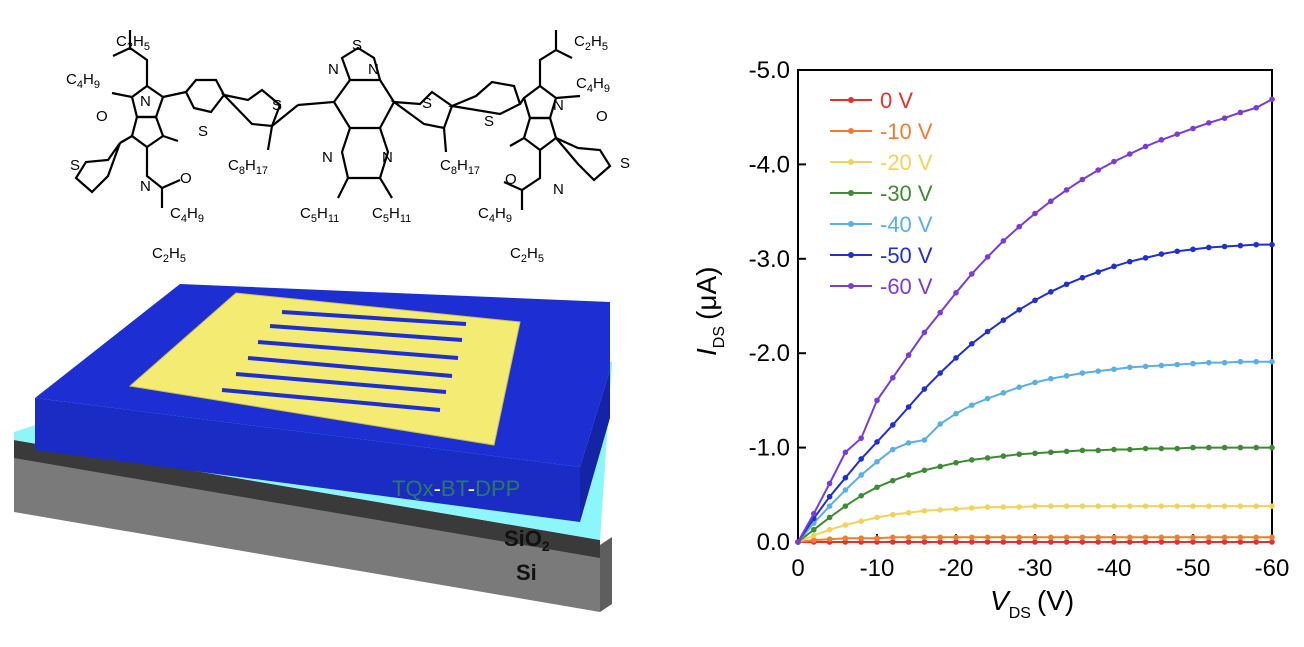 The width and height of the screenshot is (1304, 647). What do you see at coordinates (1020, 613) in the screenshot?
I see `x-axis-label-sub: DS` at bounding box center [1020, 613].